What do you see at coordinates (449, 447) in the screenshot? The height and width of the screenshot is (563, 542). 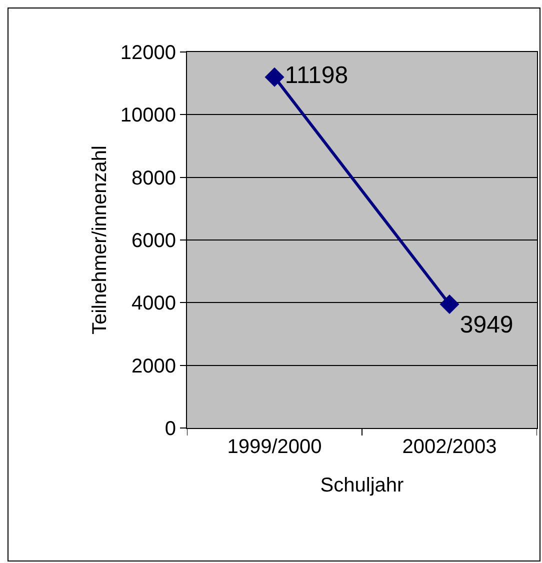 I see `x-tick-label: 2002/2003` at bounding box center [449, 447].